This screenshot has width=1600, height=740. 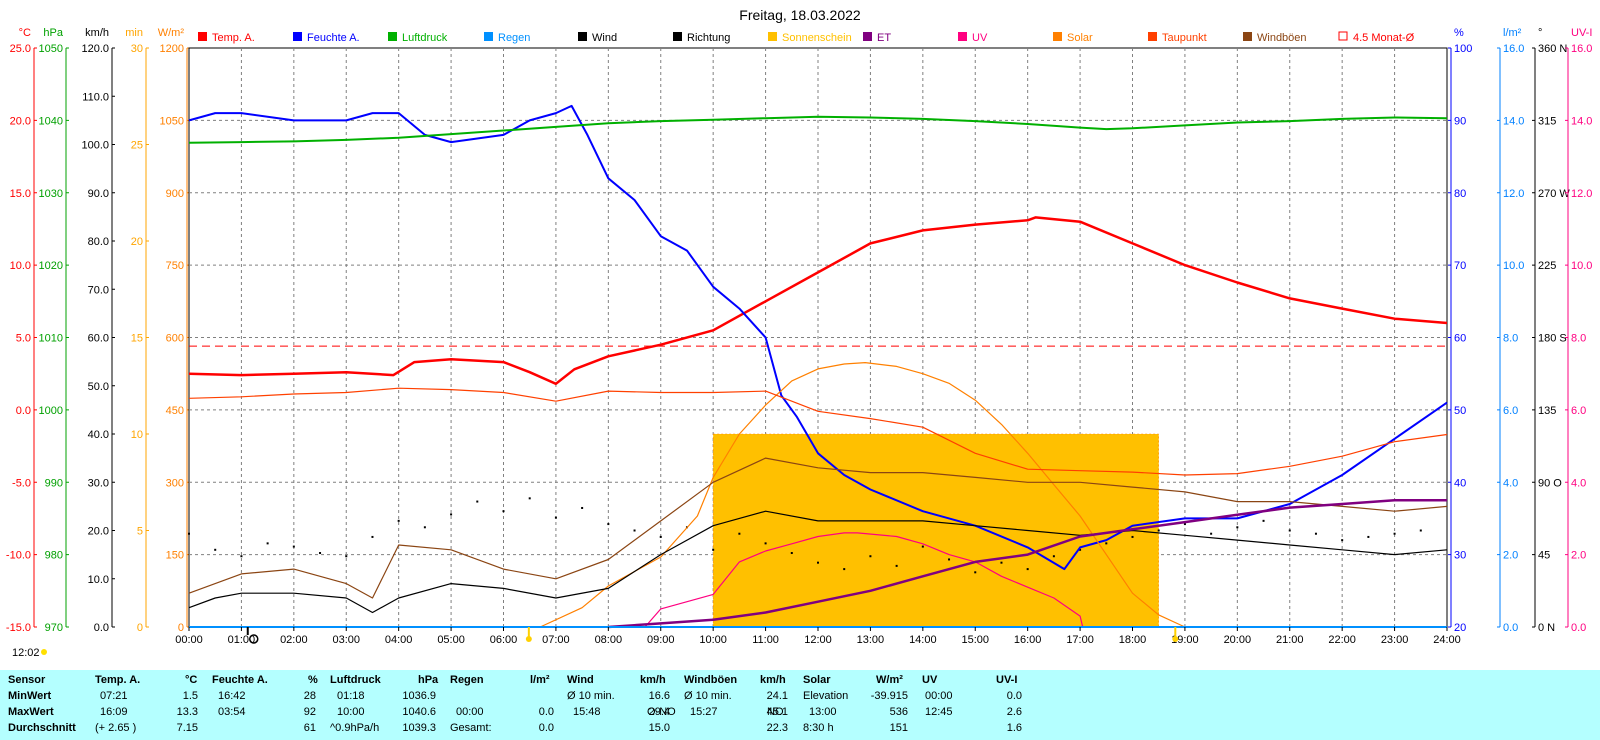 I want to click on legend-label: ET, so click(x=884, y=38).